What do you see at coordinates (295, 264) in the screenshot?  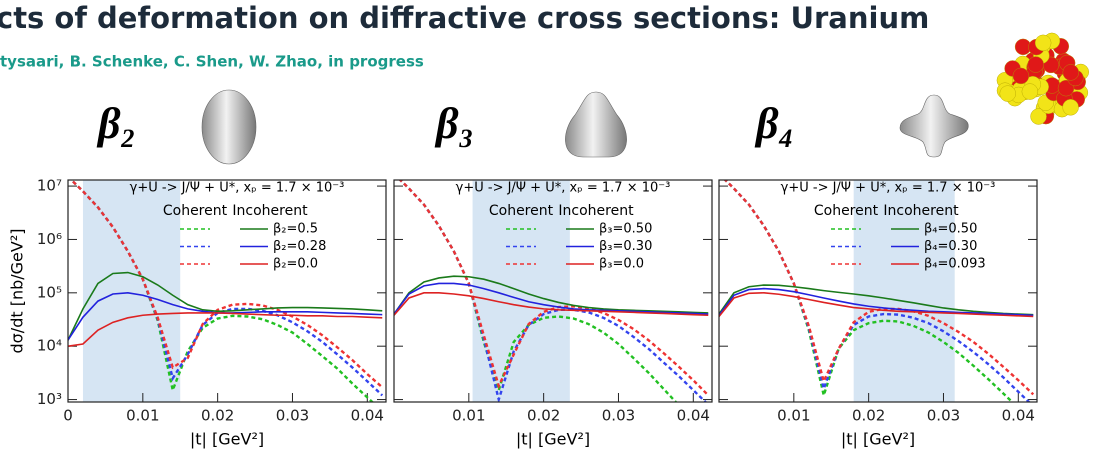 I see `legend-label: β₂=0.0` at bounding box center [295, 264].